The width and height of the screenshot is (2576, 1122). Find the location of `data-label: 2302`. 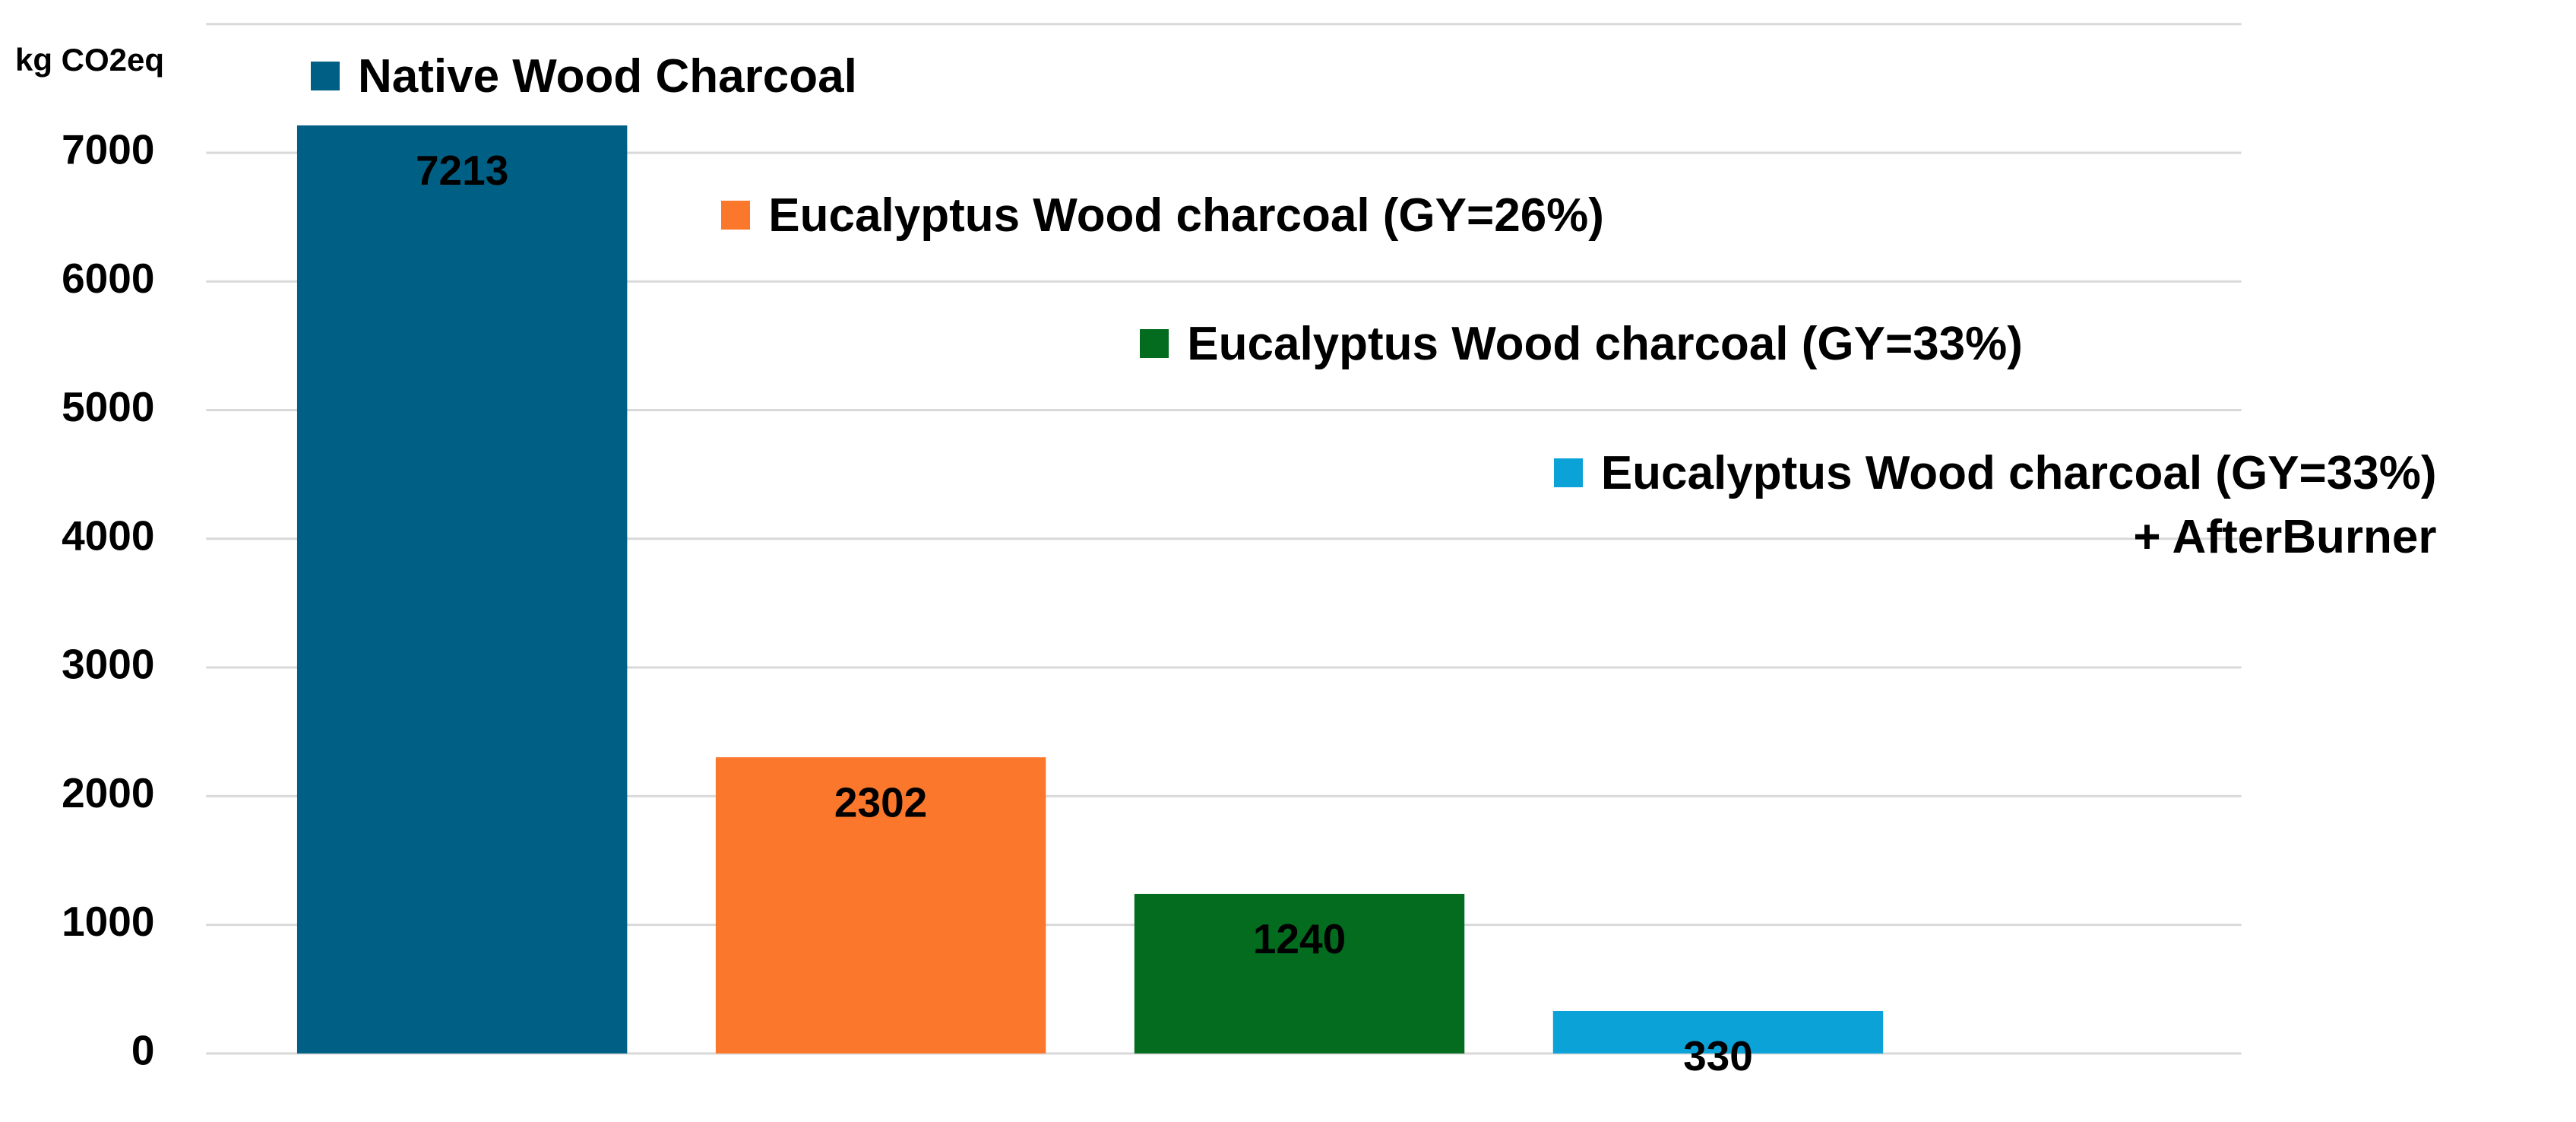

data-label: 2302 is located at coordinates (880, 802).